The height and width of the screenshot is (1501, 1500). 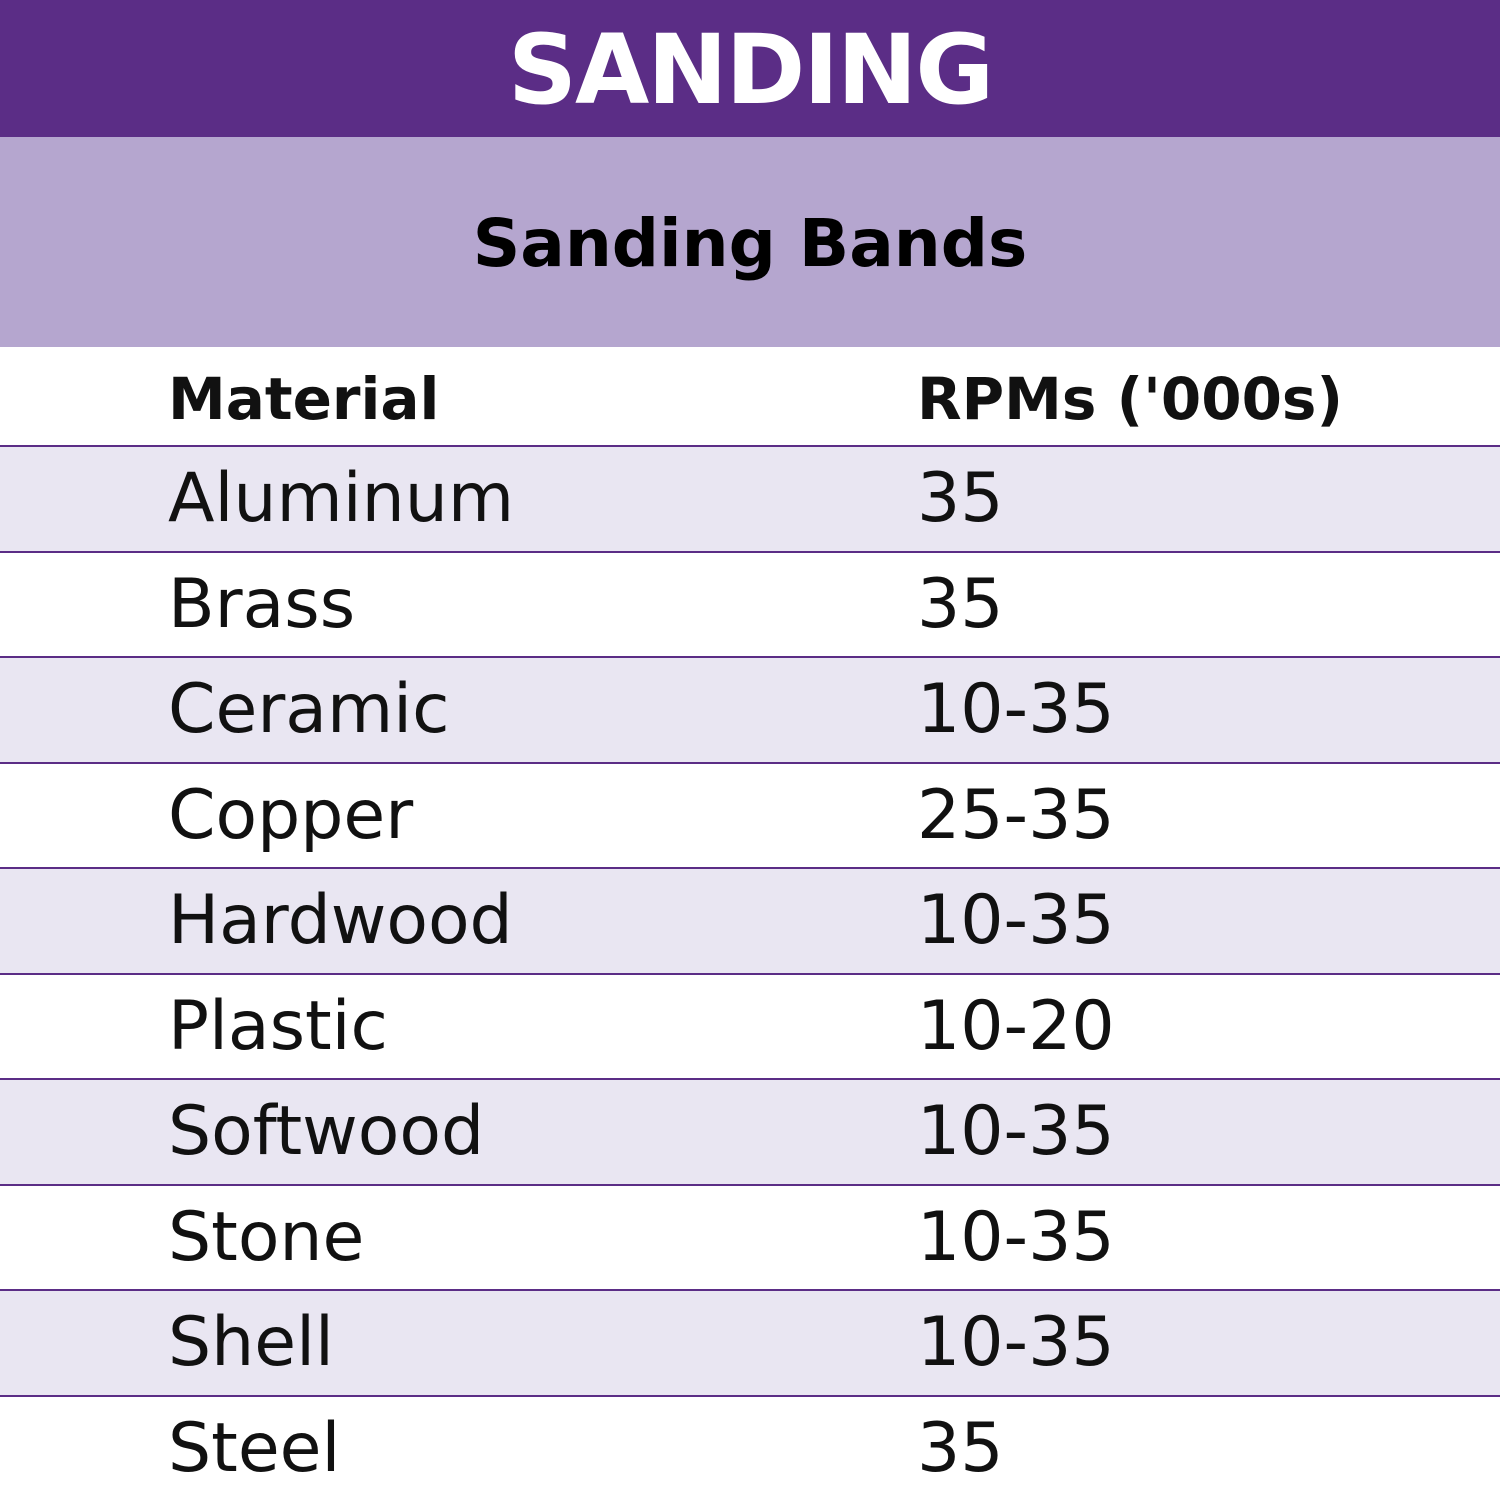 I want to click on column-header: Material, so click(x=304, y=399).